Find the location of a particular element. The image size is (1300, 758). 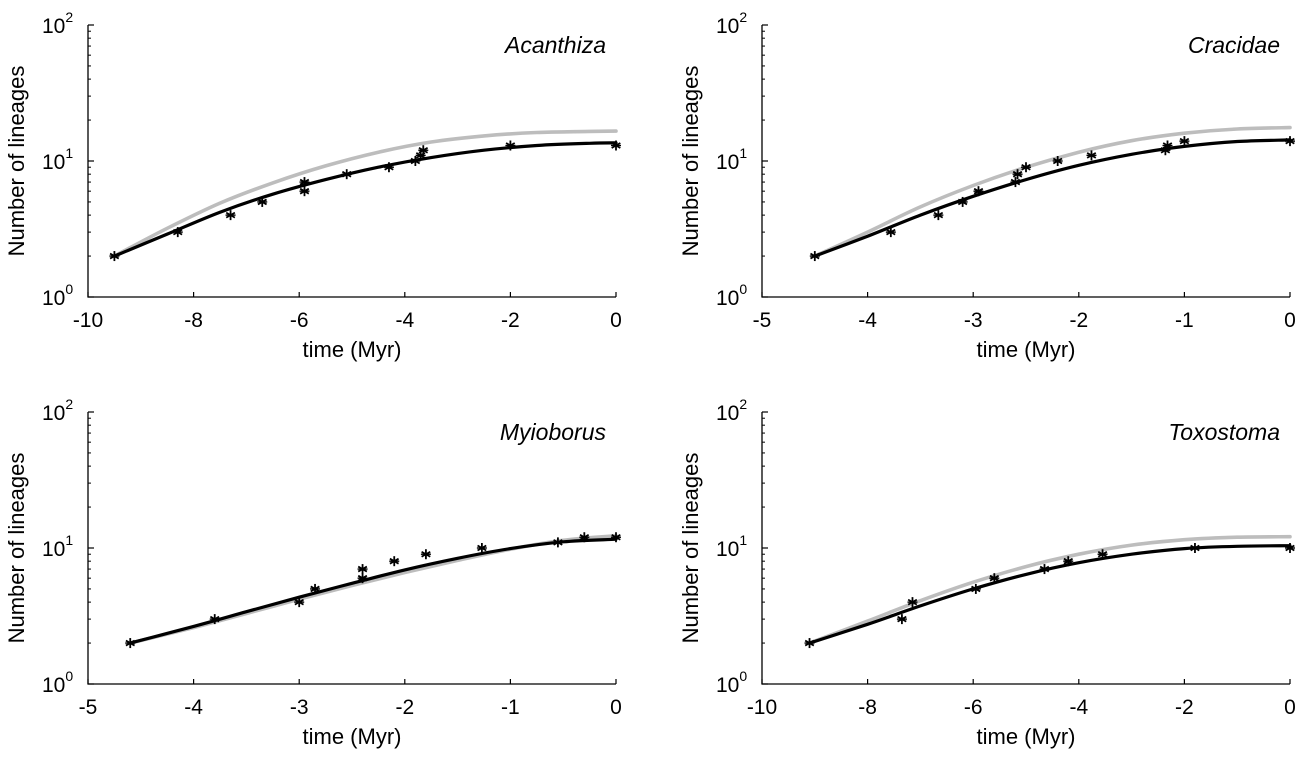

panel-title: Acanthiza is located at coordinates (554, 45).